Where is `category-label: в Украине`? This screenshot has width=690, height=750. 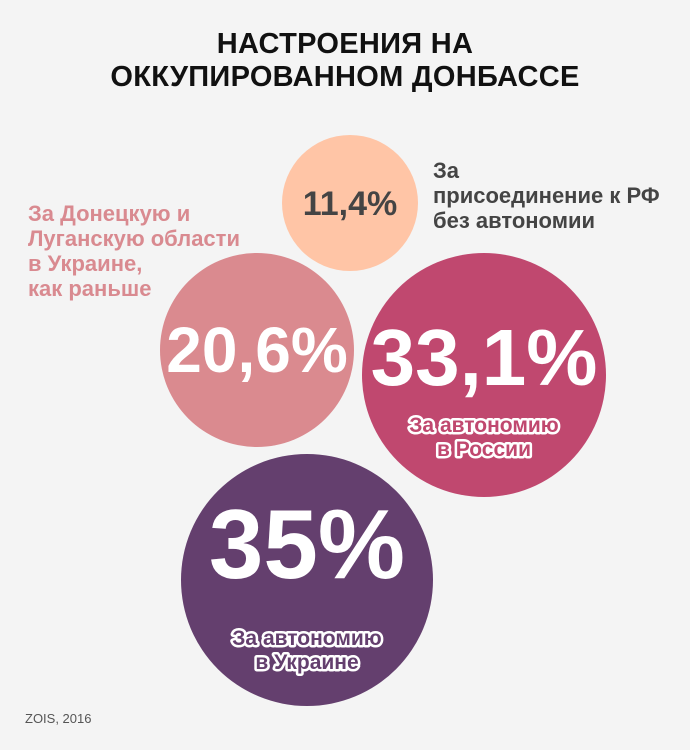
category-label: в Украине is located at coordinates (306, 662).